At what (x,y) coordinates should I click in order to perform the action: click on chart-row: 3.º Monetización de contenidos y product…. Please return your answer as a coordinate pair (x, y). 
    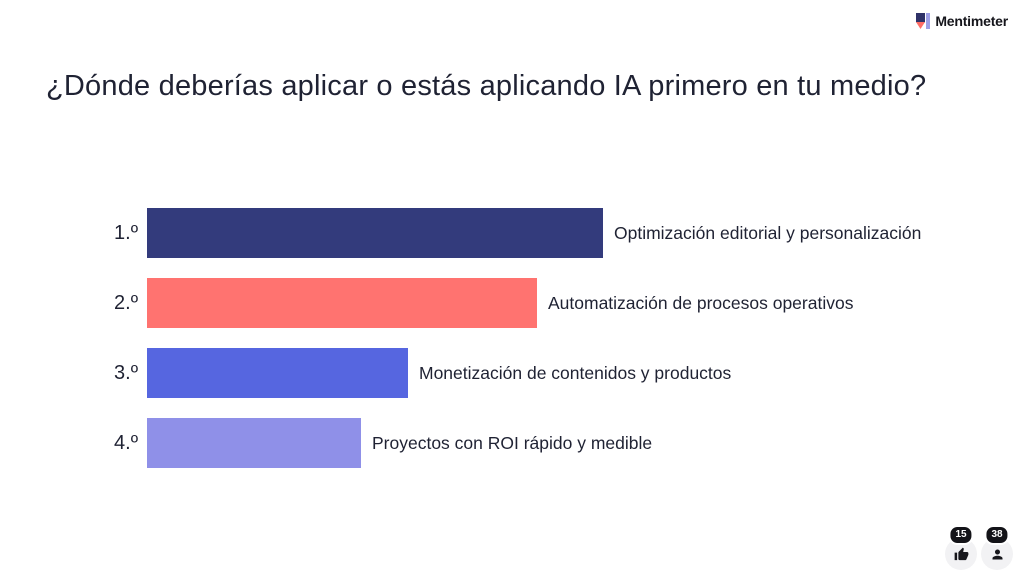
    Looking at the image, I should click on (562, 373).